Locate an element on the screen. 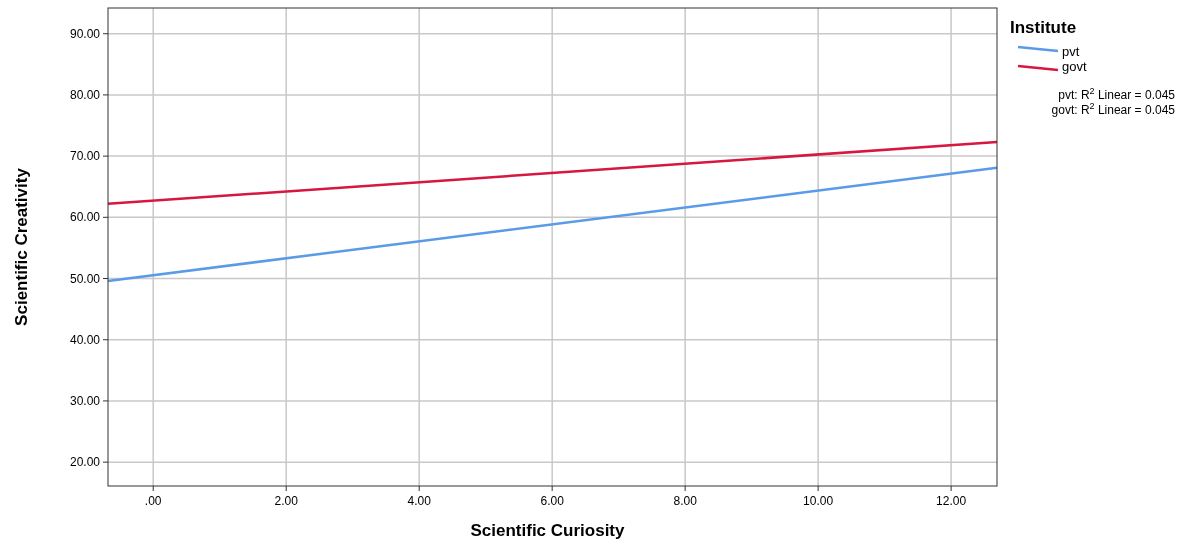 This screenshot has width=1178, height=541. text: govt: R$^{2}$ Linear = 0.045 is located at coordinates (1113, 109).